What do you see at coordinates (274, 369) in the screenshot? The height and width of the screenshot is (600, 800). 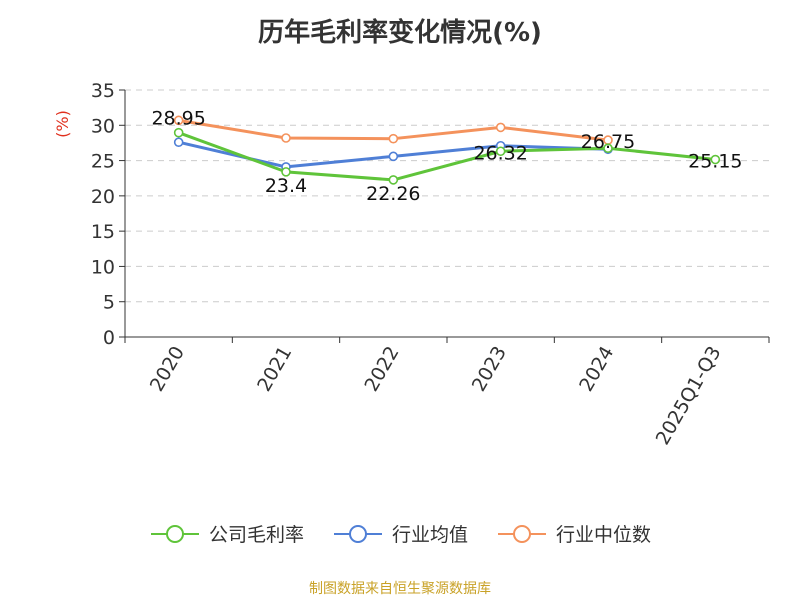 I see `x-tick-label: 2021` at bounding box center [274, 369].